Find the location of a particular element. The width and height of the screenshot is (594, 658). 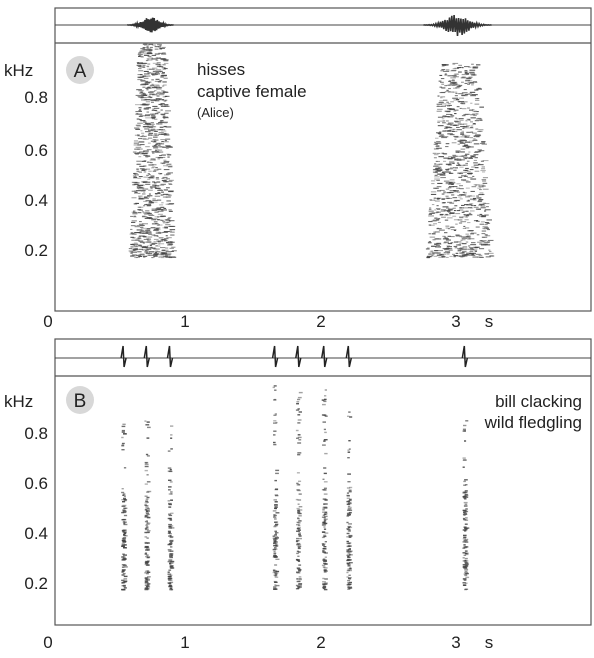

panel-b-unit: kHz is located at coordinates (18, 401).